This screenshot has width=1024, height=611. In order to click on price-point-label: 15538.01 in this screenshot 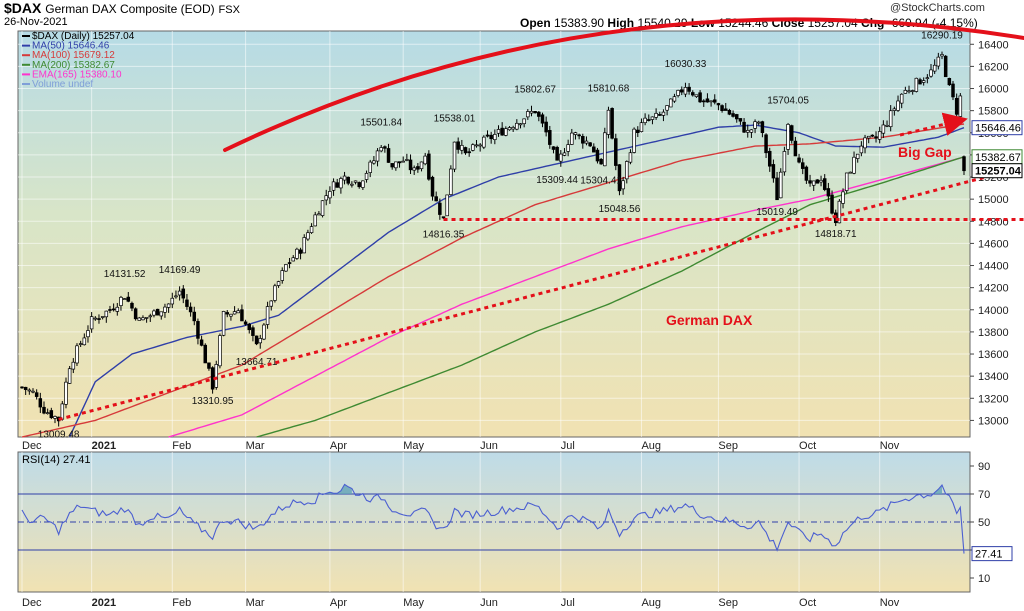, I will do `click(455, 119)`.